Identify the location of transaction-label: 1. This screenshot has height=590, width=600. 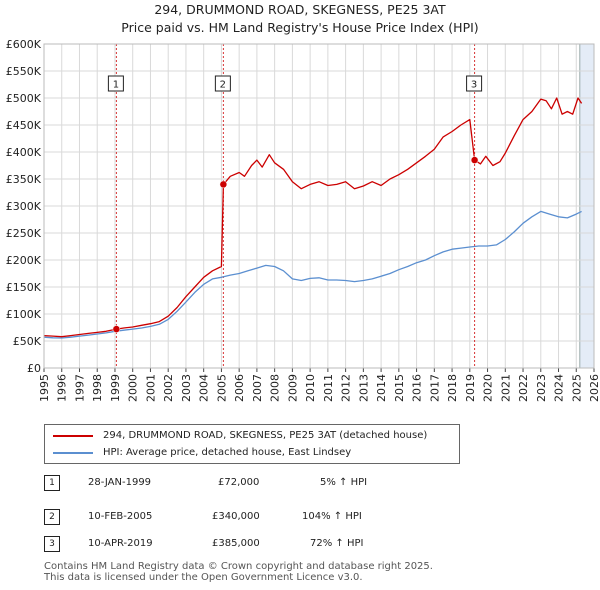
(116, 85).